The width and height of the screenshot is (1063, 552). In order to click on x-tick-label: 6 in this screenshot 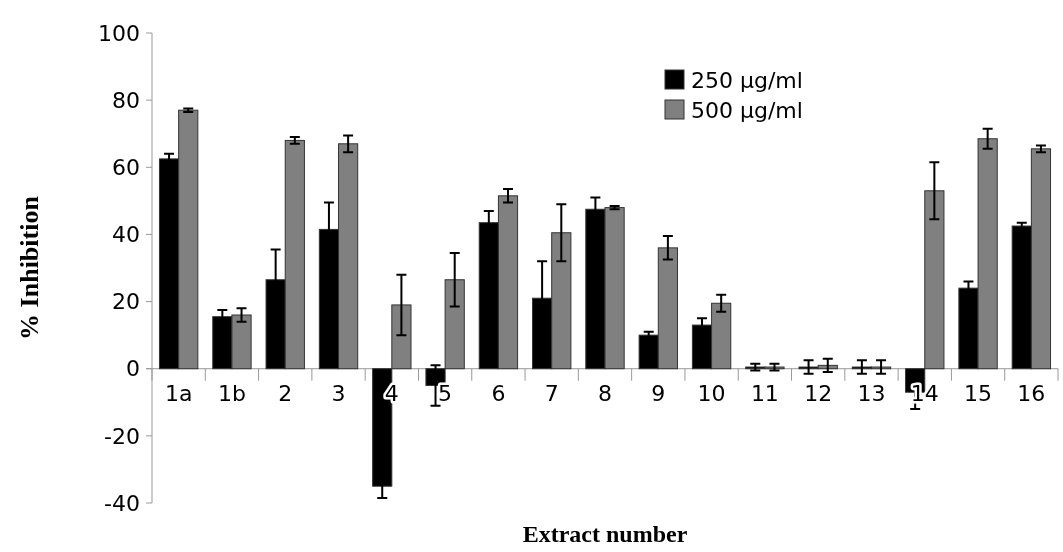, I will do `click(498, 393)`.